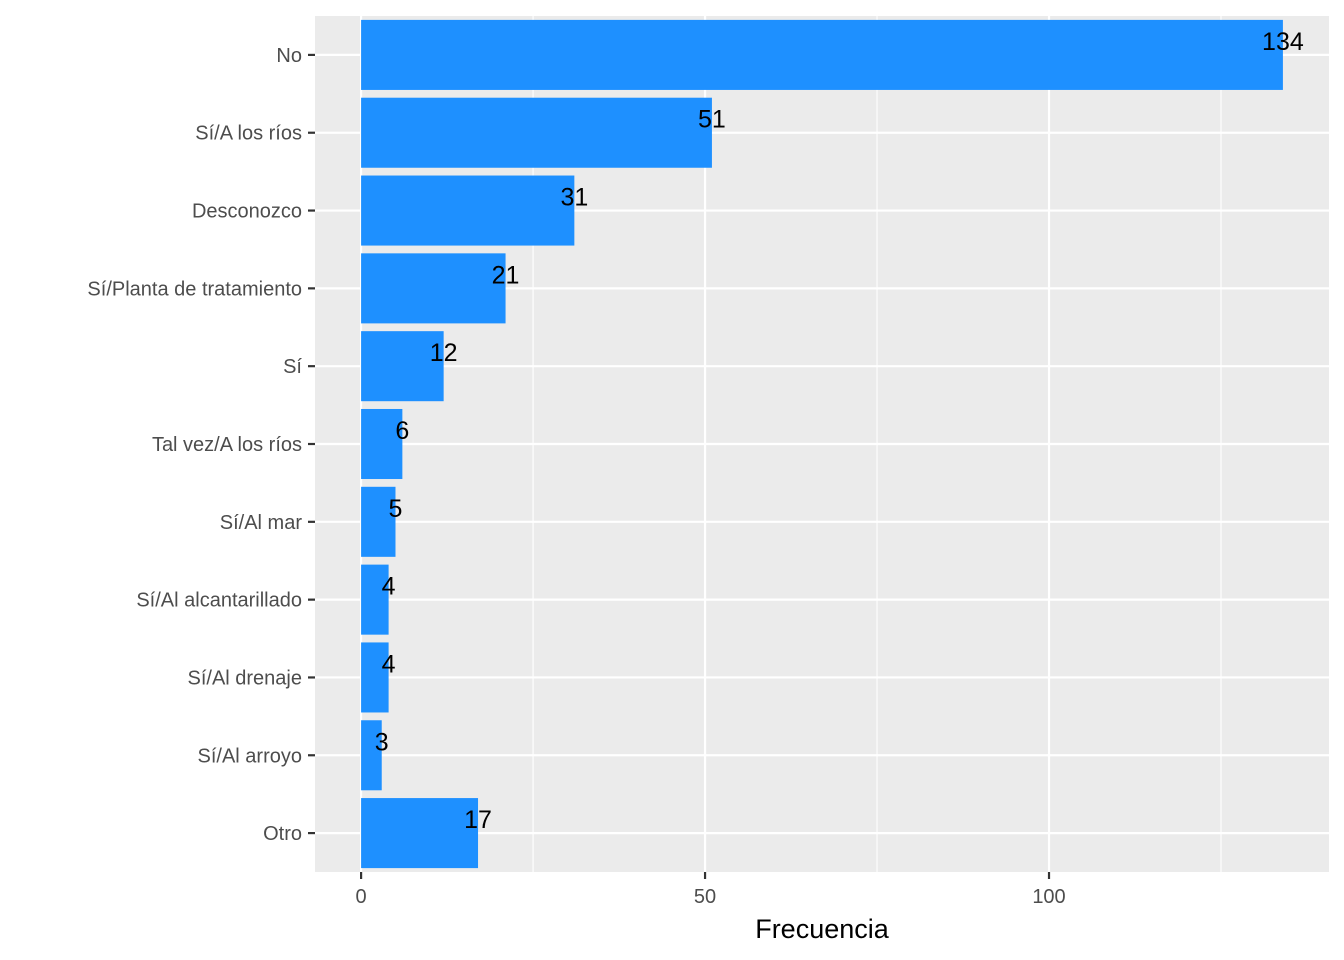 The height and width of the screenshot is (960, 1344). What do you see at coordinates (389, 587) in the screenshot?
I see `bar-value-label-7: 4` at bounding box center [389, 587].